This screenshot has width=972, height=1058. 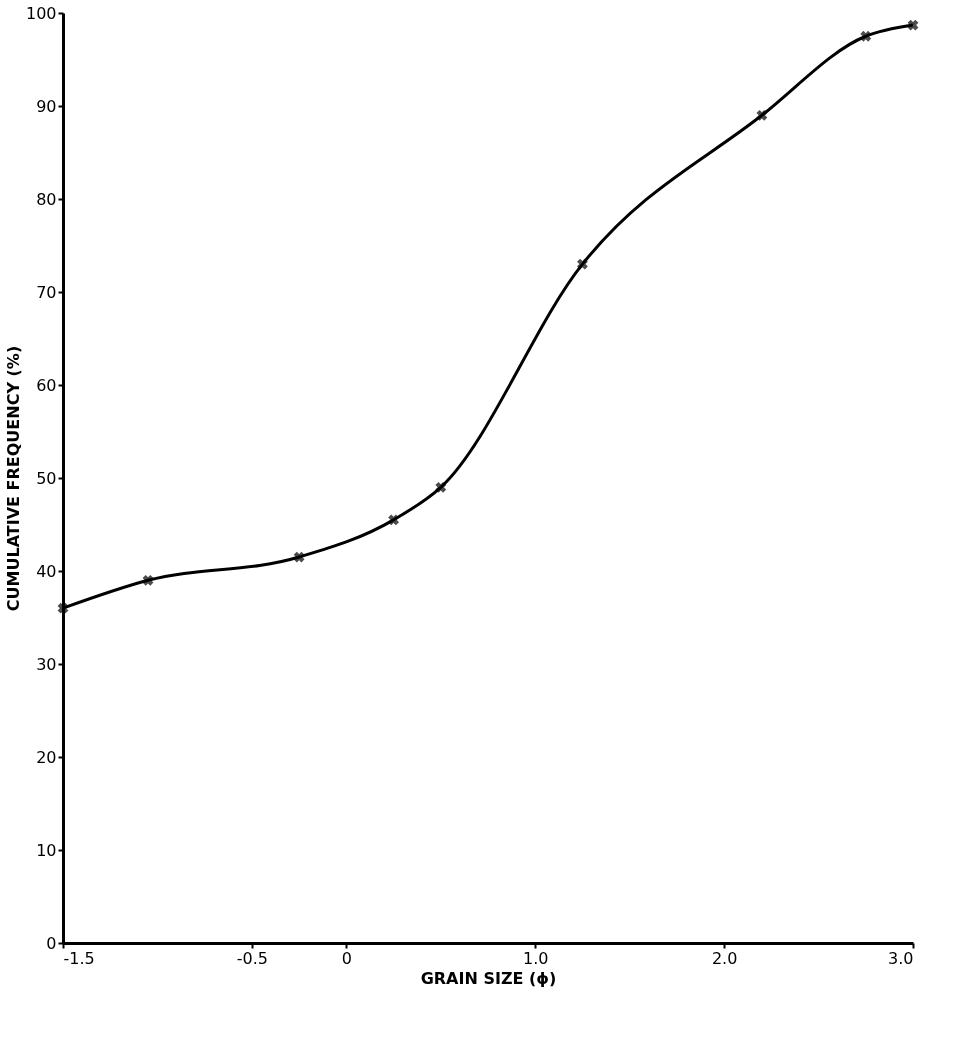 What do you see at coordinates (13, 478) in the screenshot?
I see `y-axis-title: CUMULATIVE FREQUENCY (%)` at bounding box center [13, 478].